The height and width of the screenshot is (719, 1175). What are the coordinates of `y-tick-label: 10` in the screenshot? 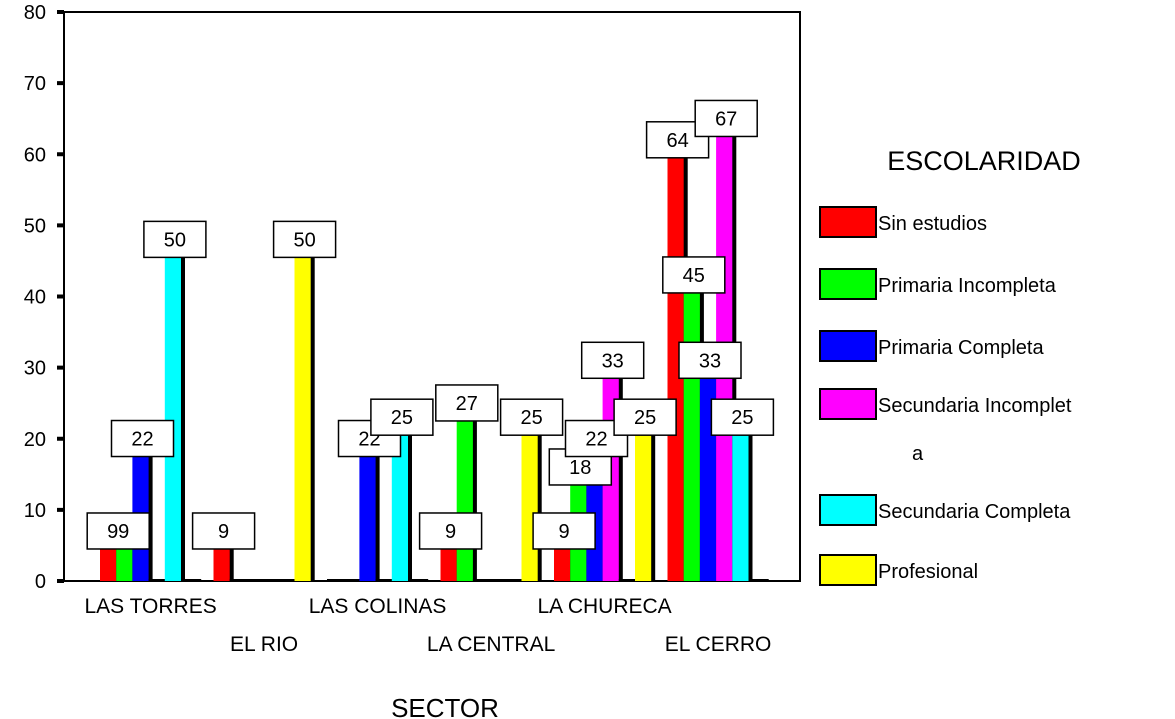 It's located at (35, 511).